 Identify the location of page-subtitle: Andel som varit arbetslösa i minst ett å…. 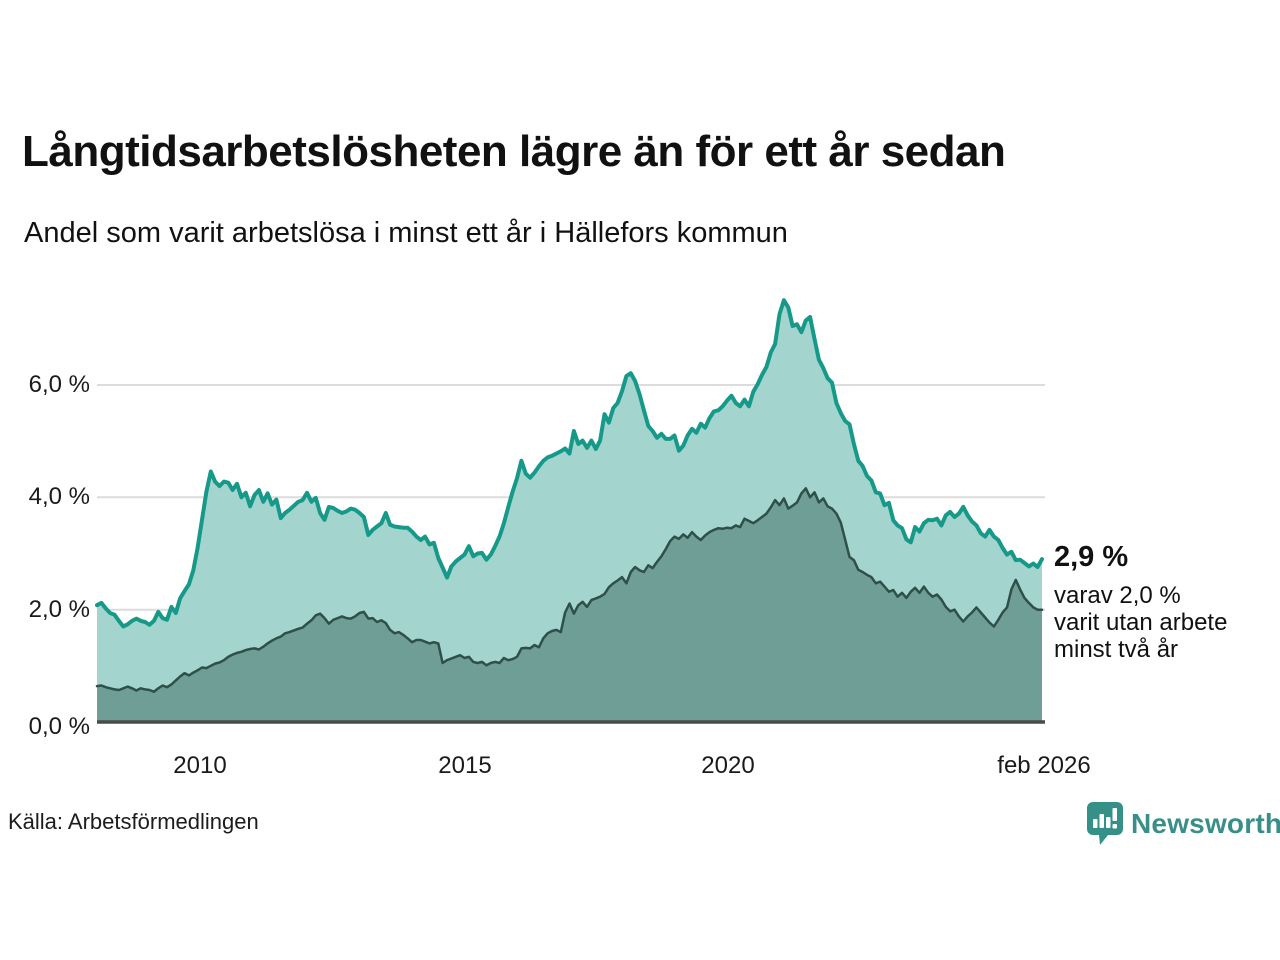
(406, 233).